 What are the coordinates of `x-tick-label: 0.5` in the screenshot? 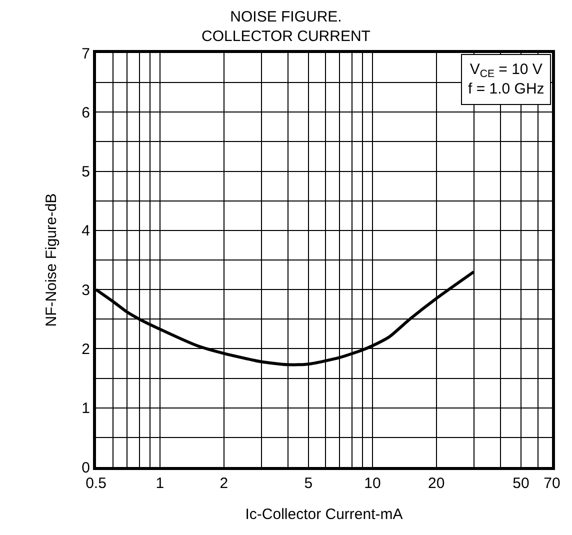 It's located at (96, 483).